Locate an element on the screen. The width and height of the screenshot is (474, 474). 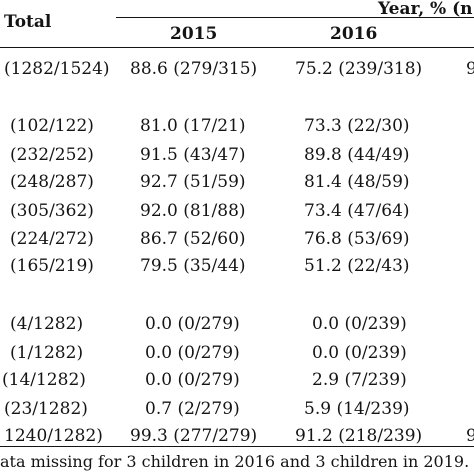
cell-2015: 91.5 (43/47) is located at coordinates (193, 155).